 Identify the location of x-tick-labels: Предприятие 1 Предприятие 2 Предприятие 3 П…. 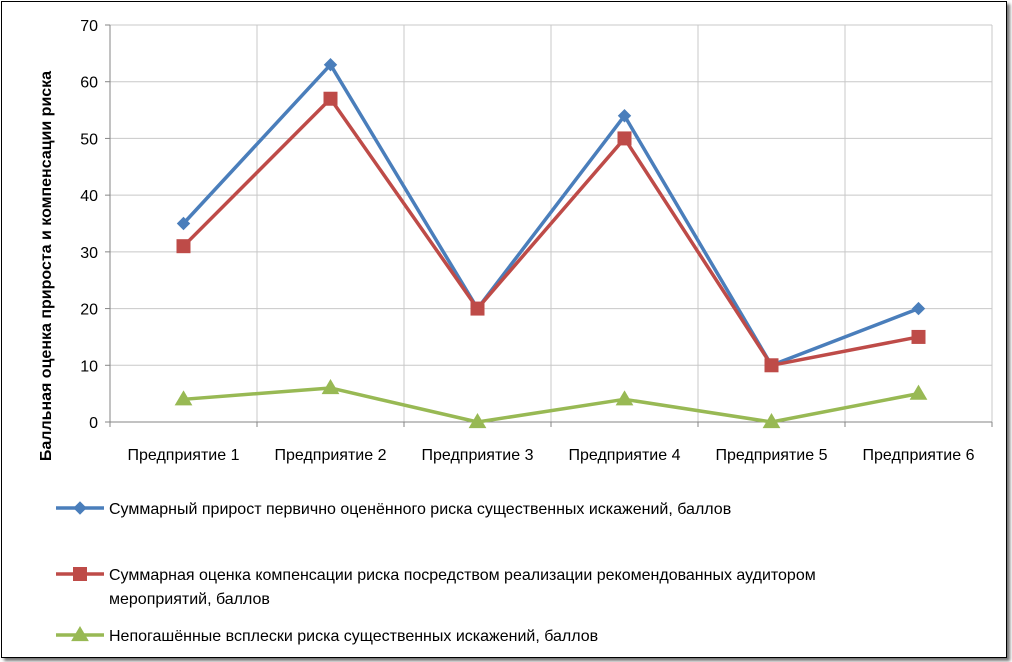
(551, 455).